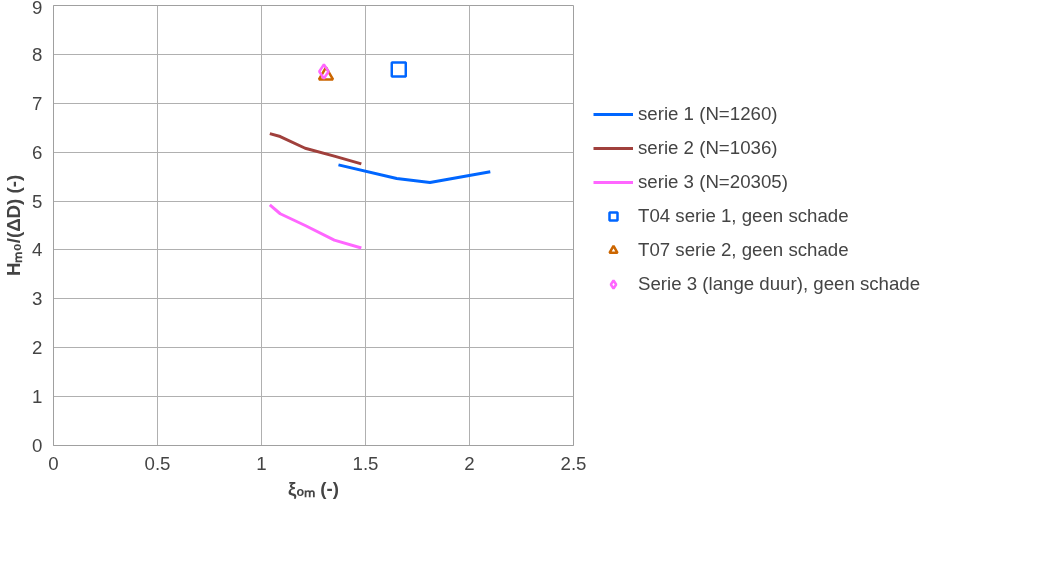  I want to click on y-tick-label: 3, so click(37, 299).